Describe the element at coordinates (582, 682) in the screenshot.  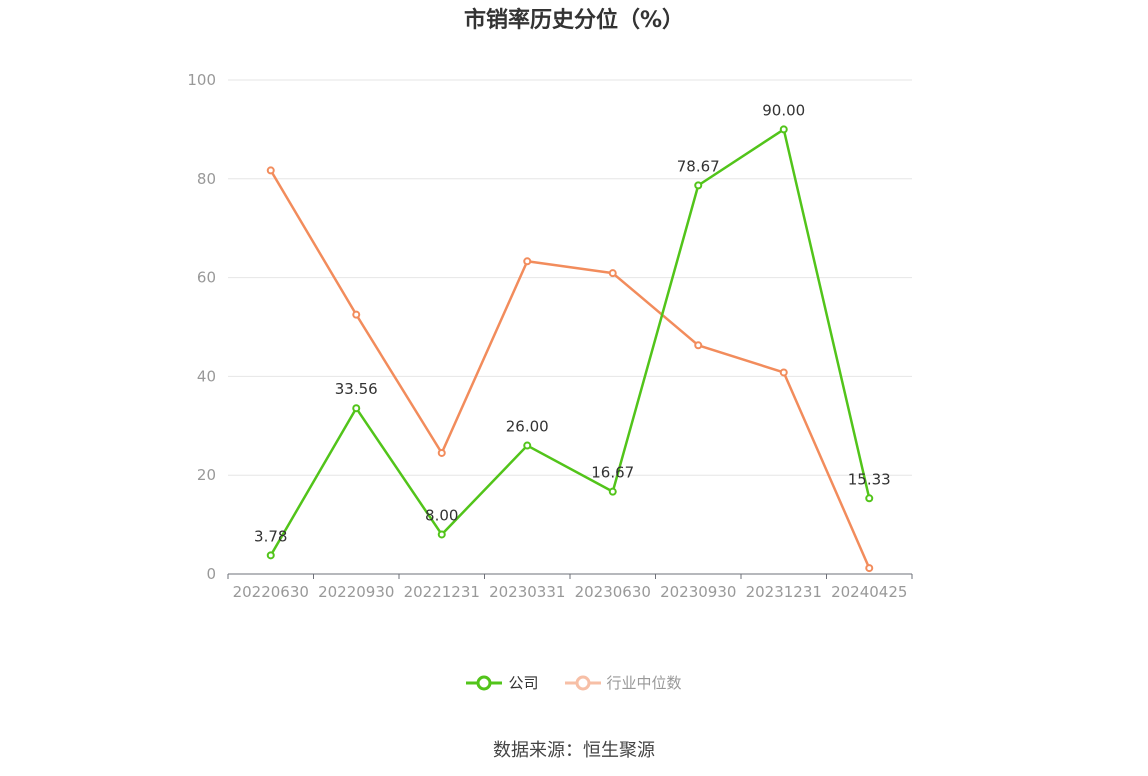
I see `legend-industry-line-icon` at that location.